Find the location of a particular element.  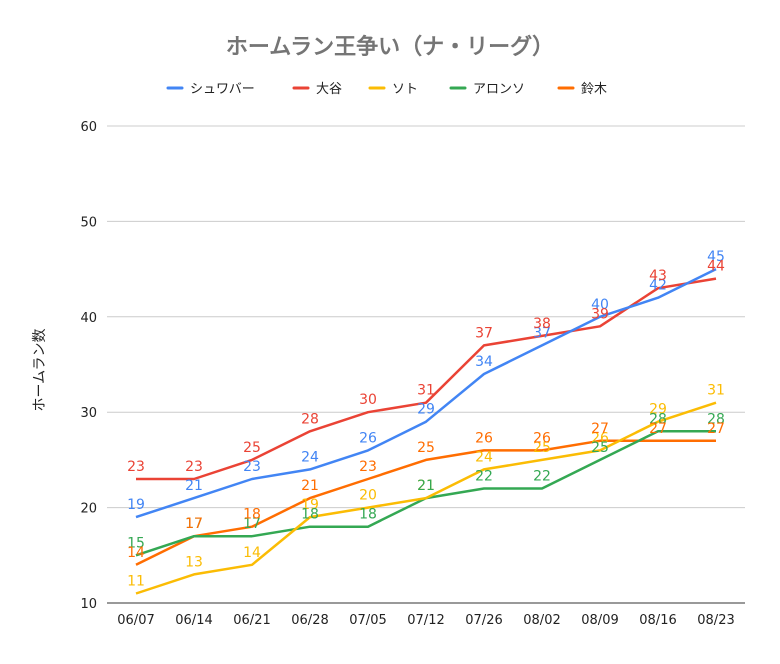

data-label: 38 is located at coordinates (542, 324).